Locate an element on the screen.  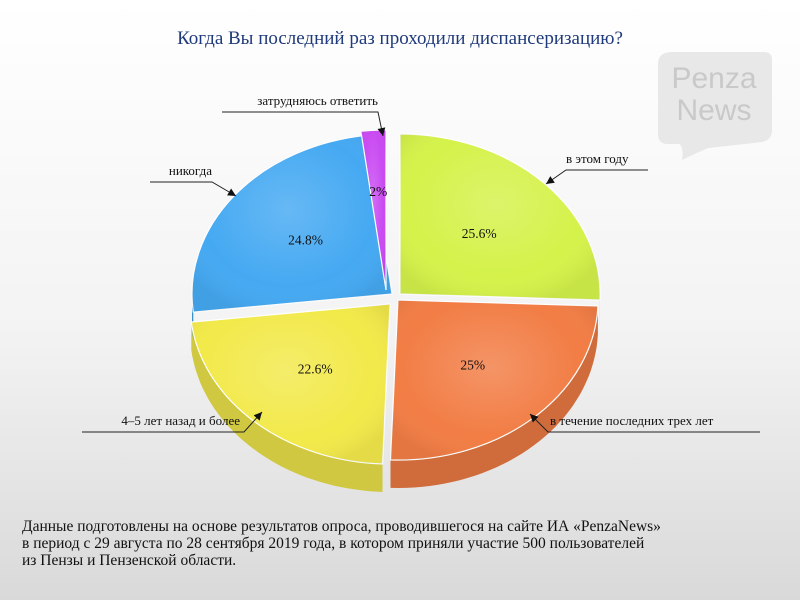
watermark-line1: Penza is located at coordinates (713, 78).